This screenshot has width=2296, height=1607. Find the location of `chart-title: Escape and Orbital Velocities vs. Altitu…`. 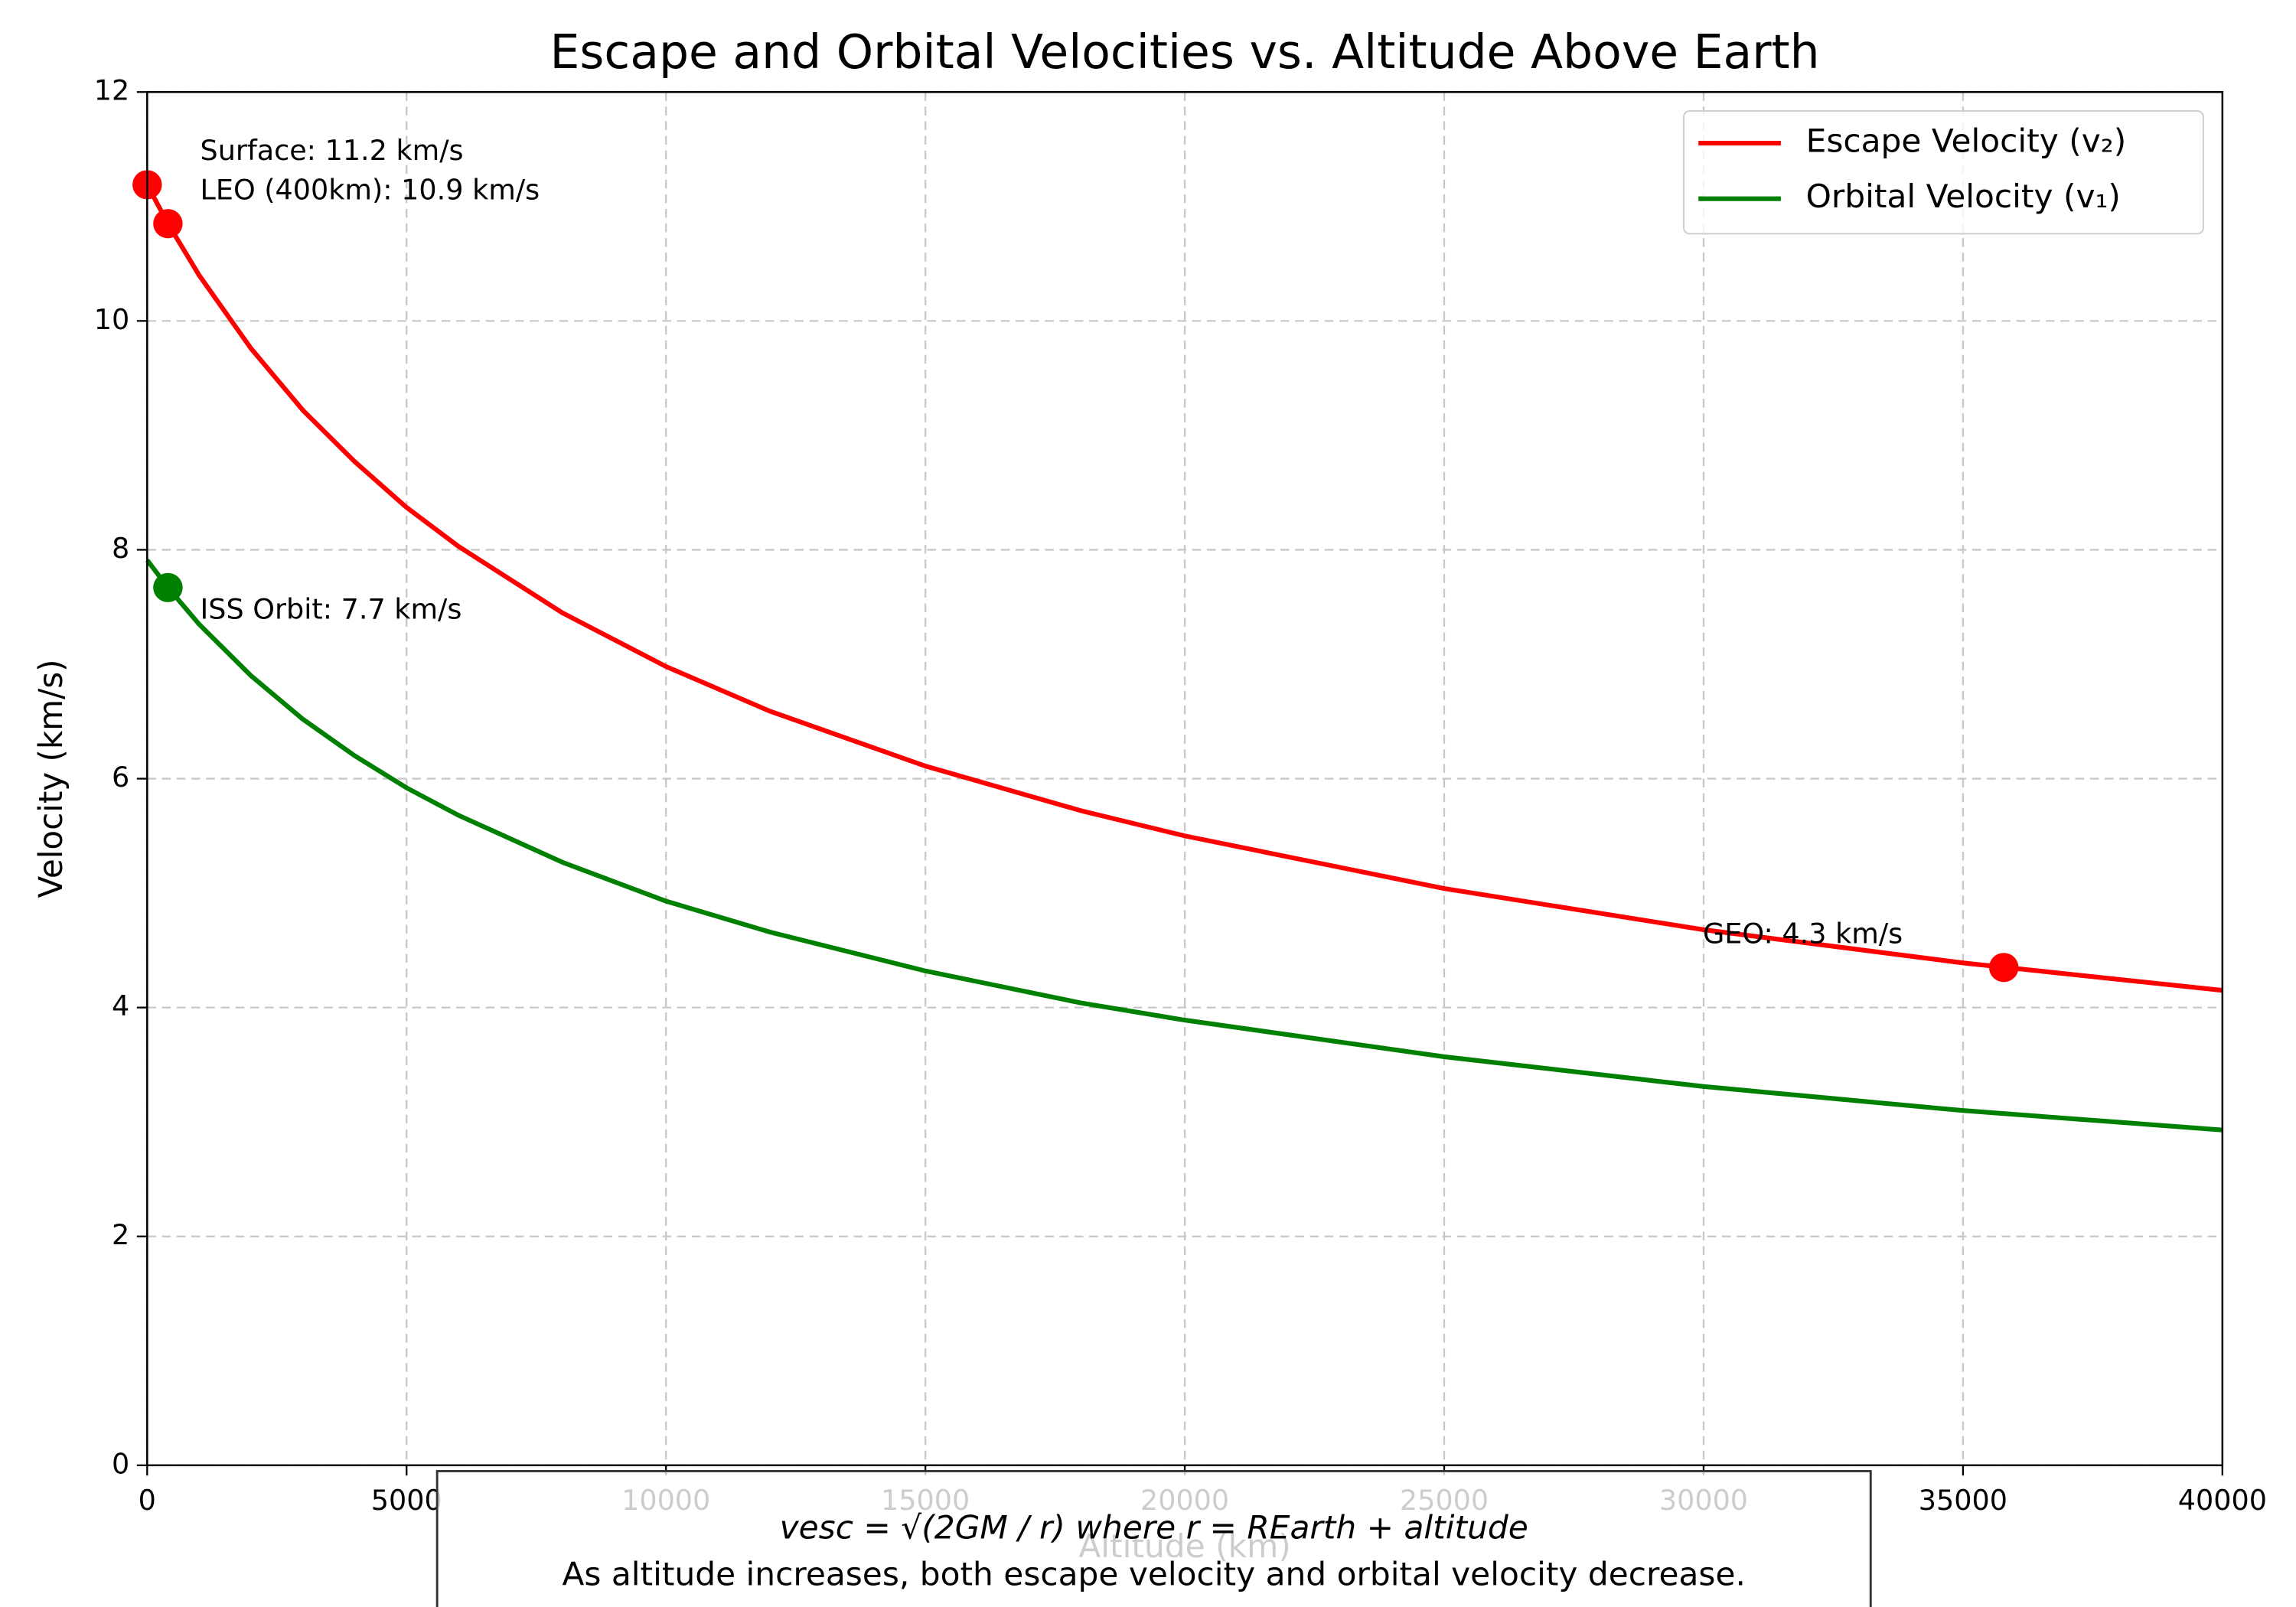

chart-title: Escape and Orbital Velocities vs. Altitu… is located at coordinates (1185, 53).